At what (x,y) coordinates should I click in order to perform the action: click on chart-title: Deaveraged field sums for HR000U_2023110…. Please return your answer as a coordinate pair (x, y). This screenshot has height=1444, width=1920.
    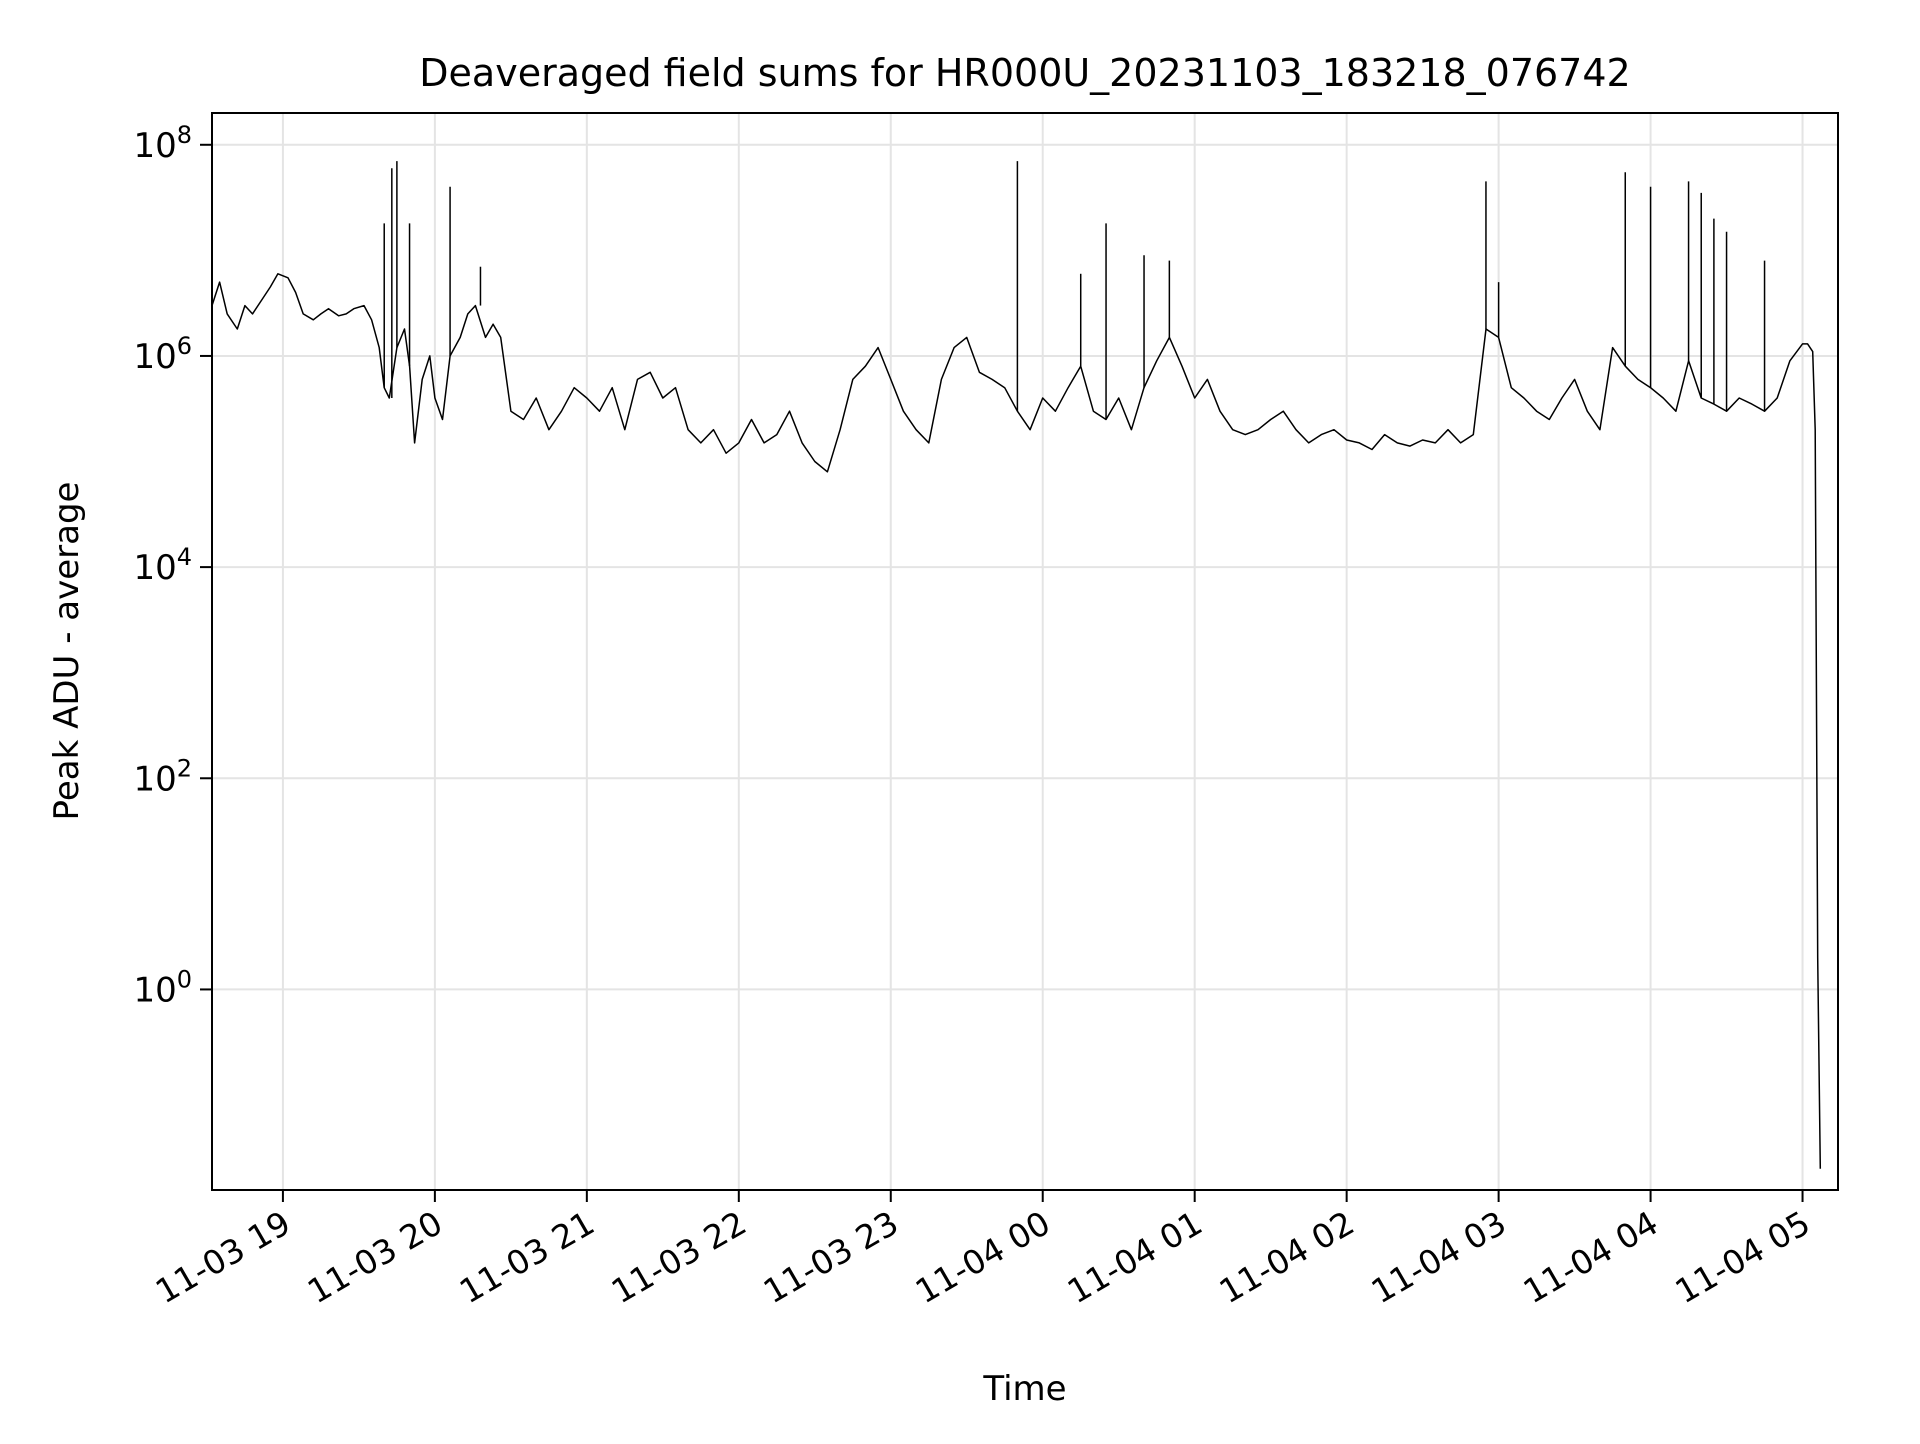
    Looking at the image, I should click on (1024, 73).